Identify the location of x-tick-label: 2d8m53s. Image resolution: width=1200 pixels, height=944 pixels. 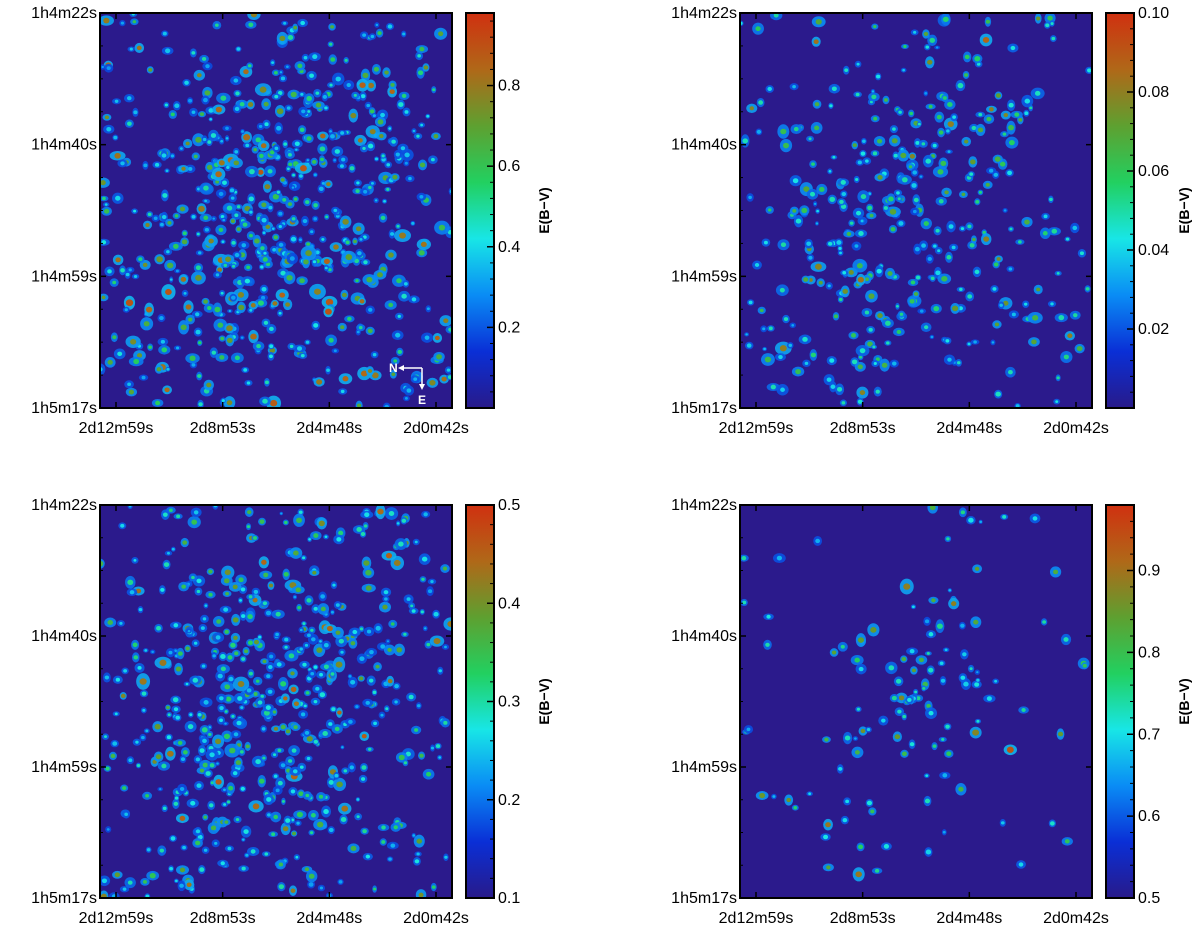
(863, 428).